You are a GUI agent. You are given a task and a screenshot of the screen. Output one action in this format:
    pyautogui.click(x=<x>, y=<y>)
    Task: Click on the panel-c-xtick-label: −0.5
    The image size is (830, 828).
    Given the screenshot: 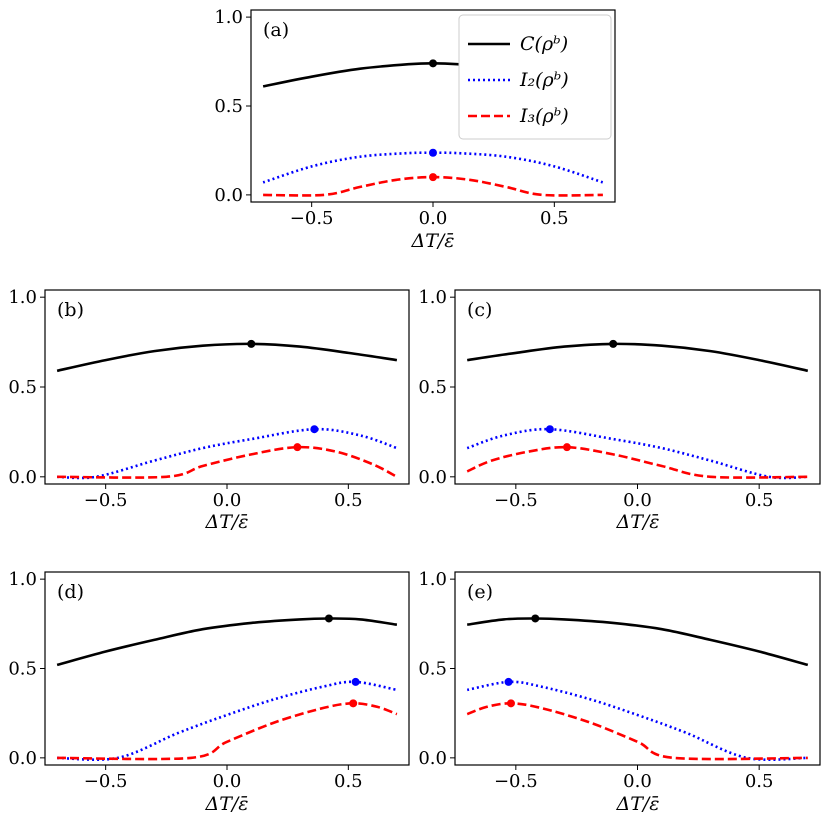 What is the action you would take?
    pyautogui.click(x=516, y=500)
    